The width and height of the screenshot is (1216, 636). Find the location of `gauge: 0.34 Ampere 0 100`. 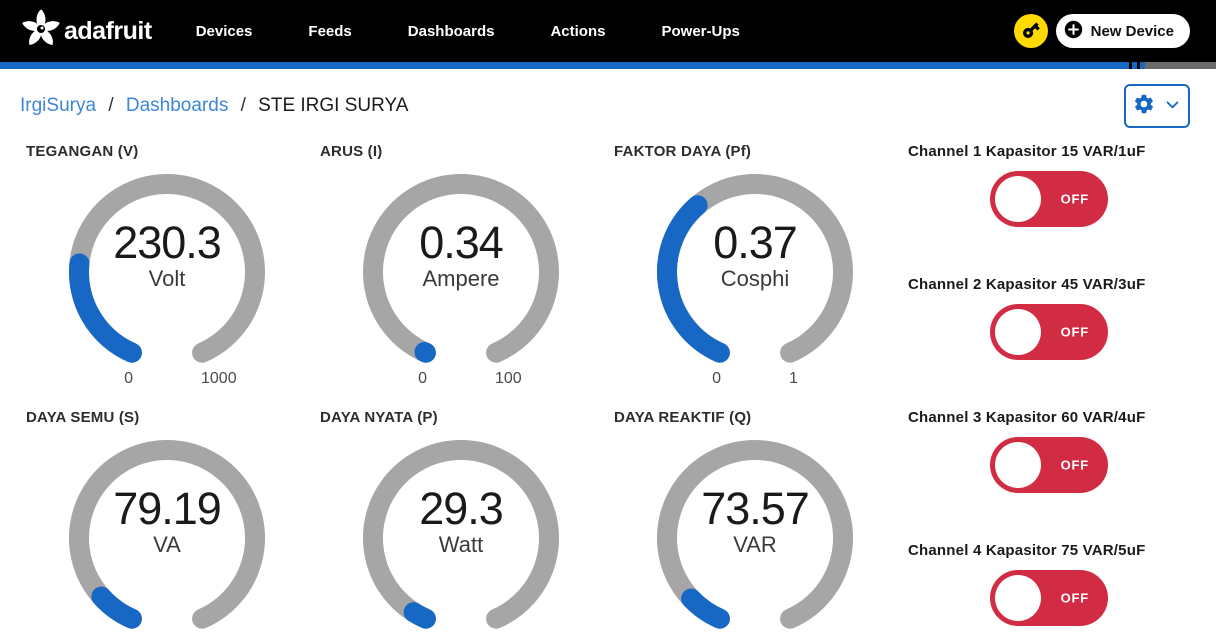

gauge: 0.34 Ampere 0 100 is located at coordinates (461, 279).